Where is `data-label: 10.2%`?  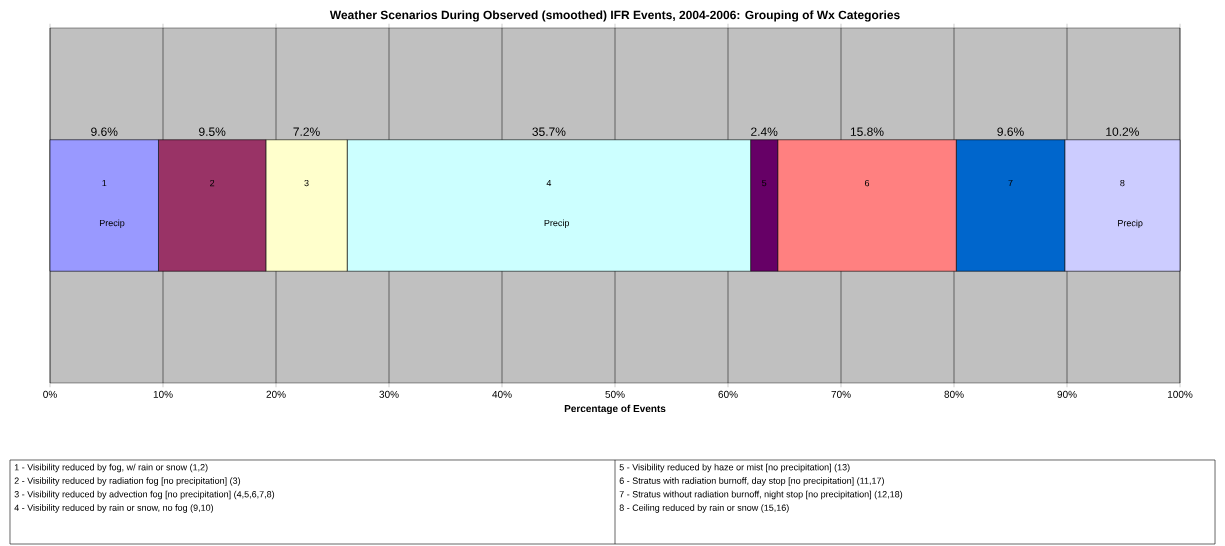 data-label: 10.2% is located at coordinates (1122, 131).